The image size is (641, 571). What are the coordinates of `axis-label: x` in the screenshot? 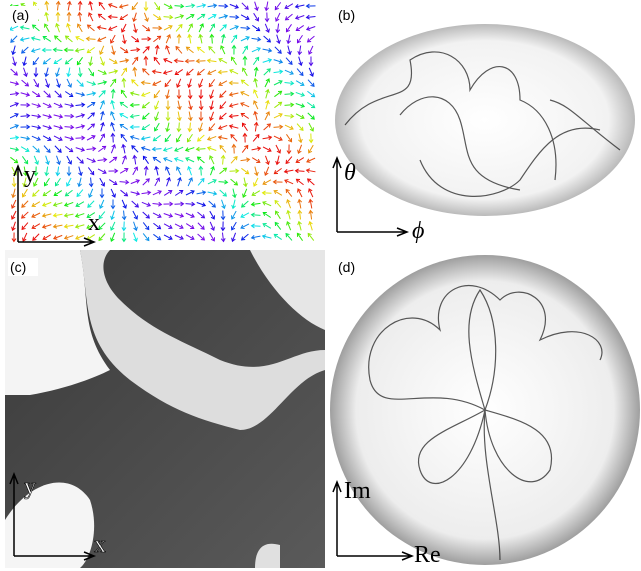 It's located at (94, 223).